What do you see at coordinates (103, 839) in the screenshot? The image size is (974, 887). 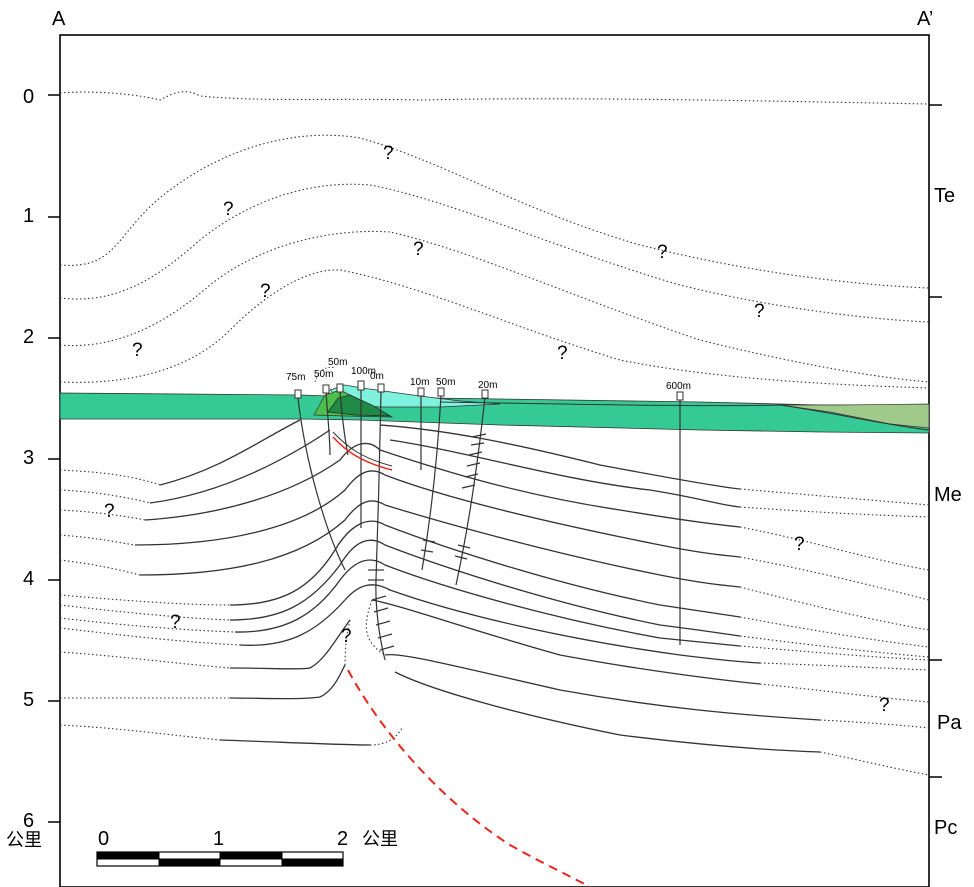 I see `scale-tick-0: 0` at bounding box center [103, 839].